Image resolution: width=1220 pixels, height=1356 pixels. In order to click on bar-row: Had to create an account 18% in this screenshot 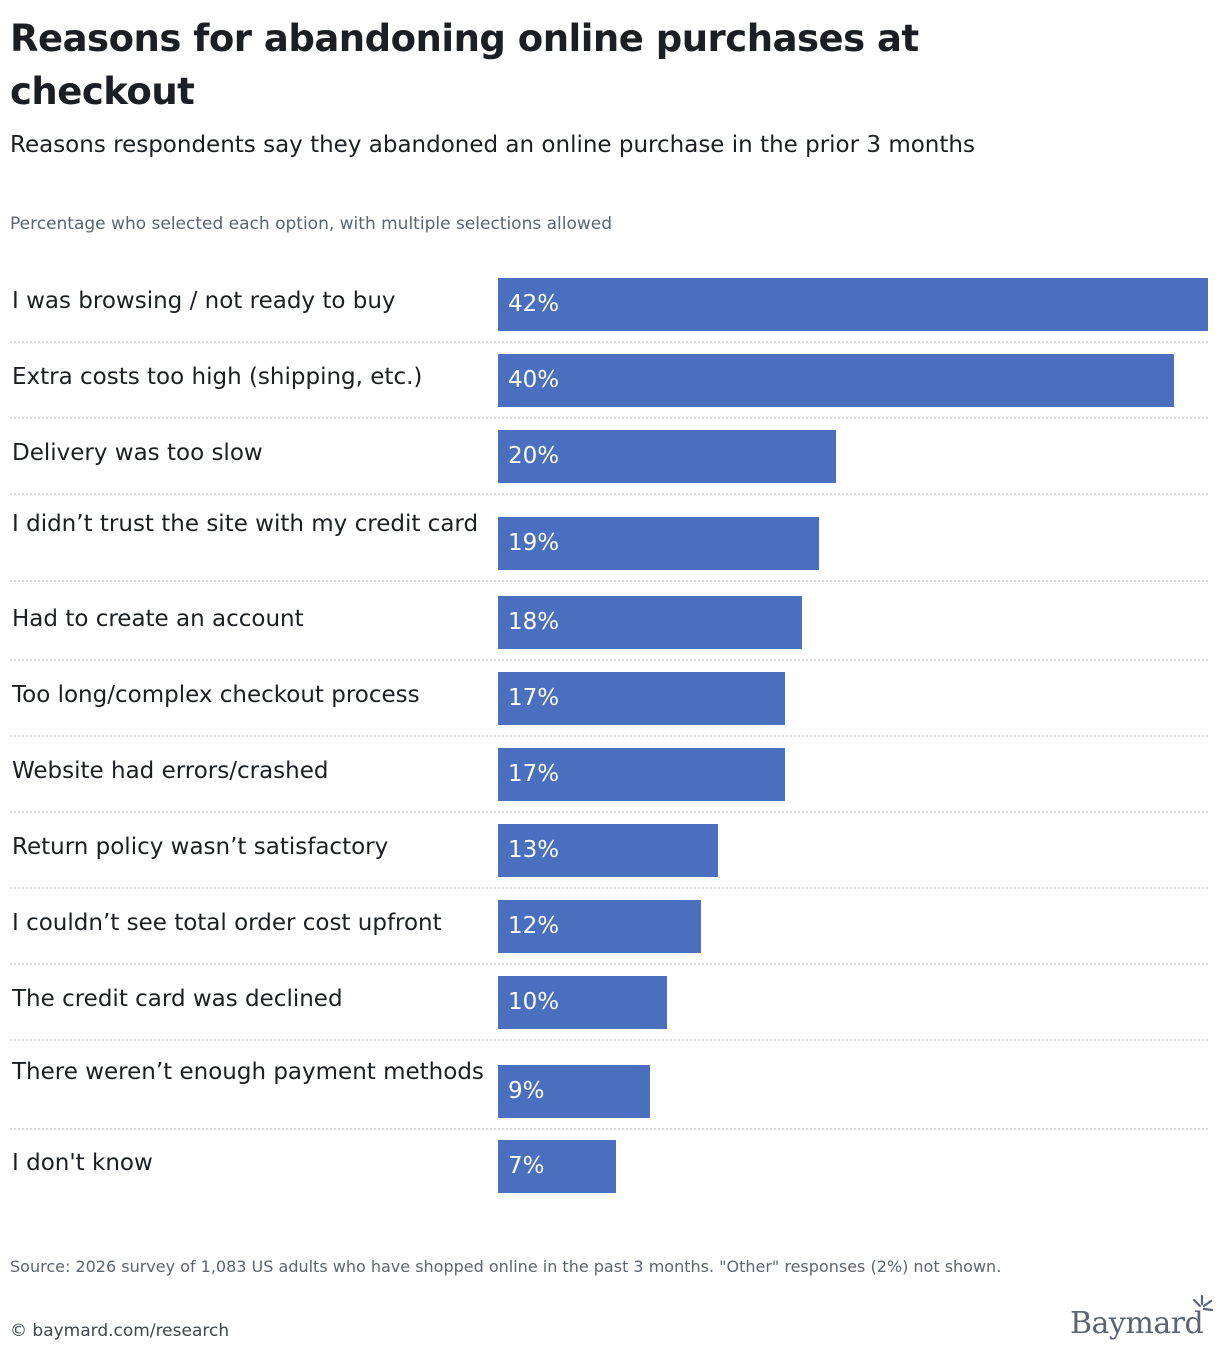, I will do `click(610, 634)`.